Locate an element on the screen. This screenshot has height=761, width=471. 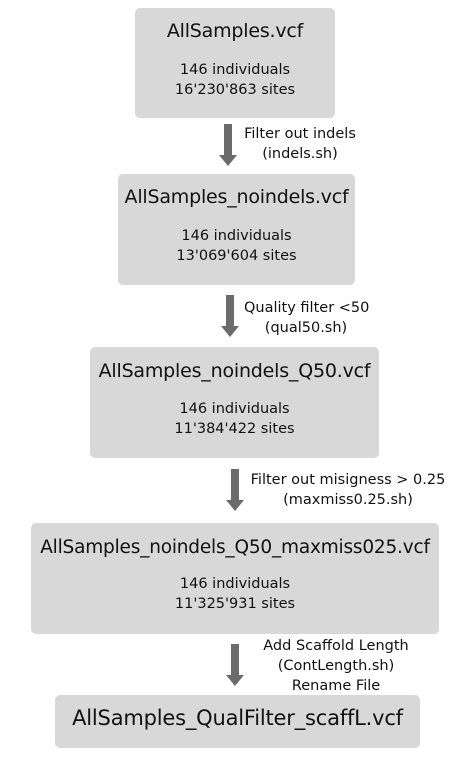
step-script: (maxmiss0.25.sh) is located at coordinates (348, 500).